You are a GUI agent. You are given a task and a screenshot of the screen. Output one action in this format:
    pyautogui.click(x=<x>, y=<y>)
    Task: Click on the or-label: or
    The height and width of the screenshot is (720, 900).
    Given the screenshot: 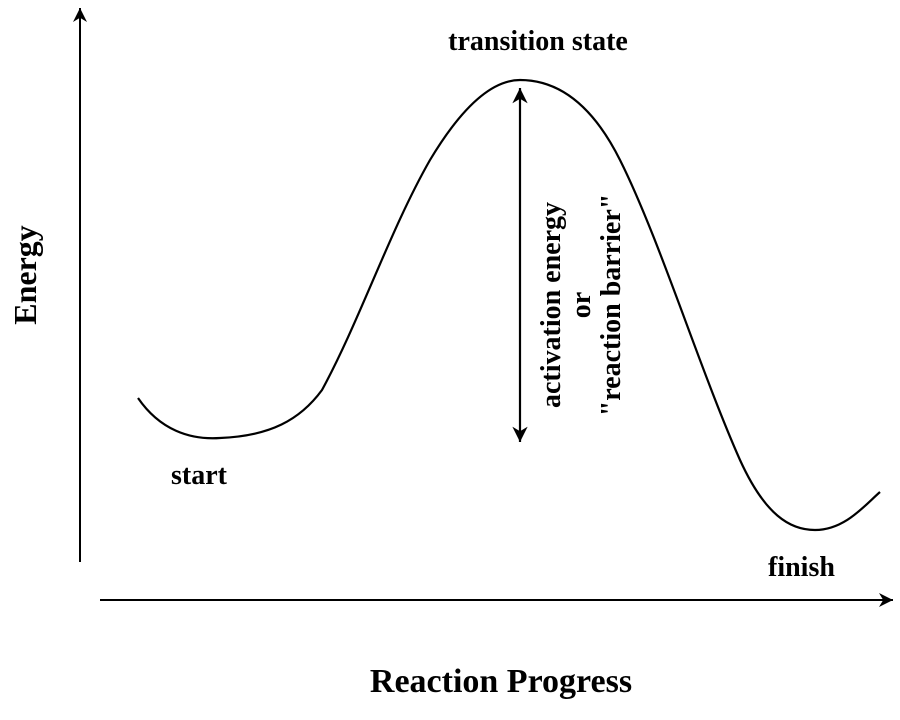 What is the action you would take?
    pyautogui.click(x=581, y=305)
    